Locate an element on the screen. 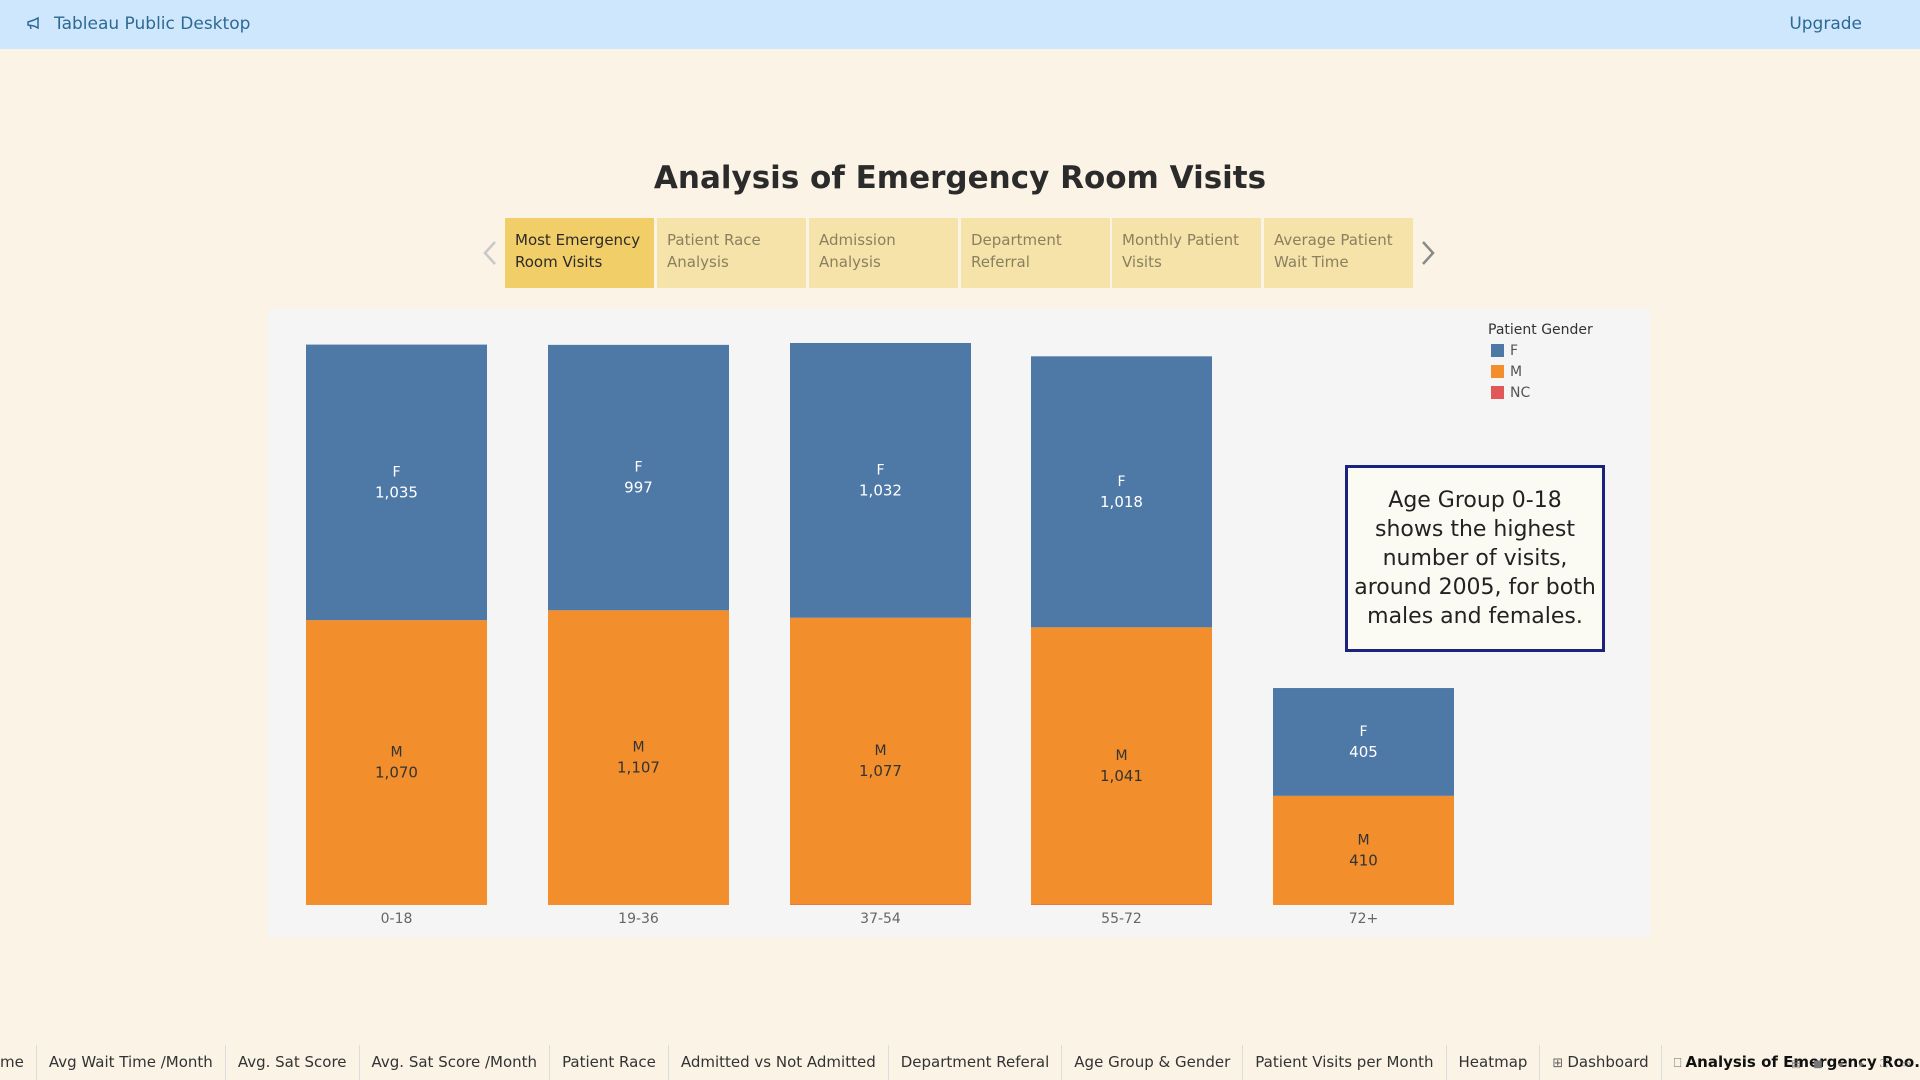 This screenshot has width=1920, height=1080. sheet-tab: Avg Wait Time /Month is located at coordinates (131, 1062).